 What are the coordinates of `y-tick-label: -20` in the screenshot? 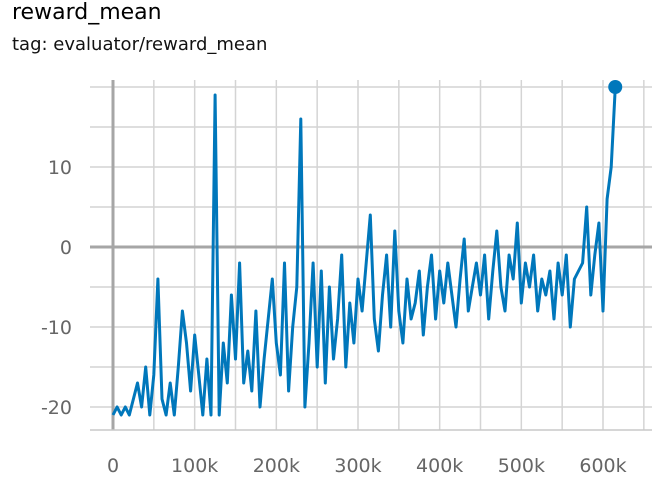 It's located at (56, 408).